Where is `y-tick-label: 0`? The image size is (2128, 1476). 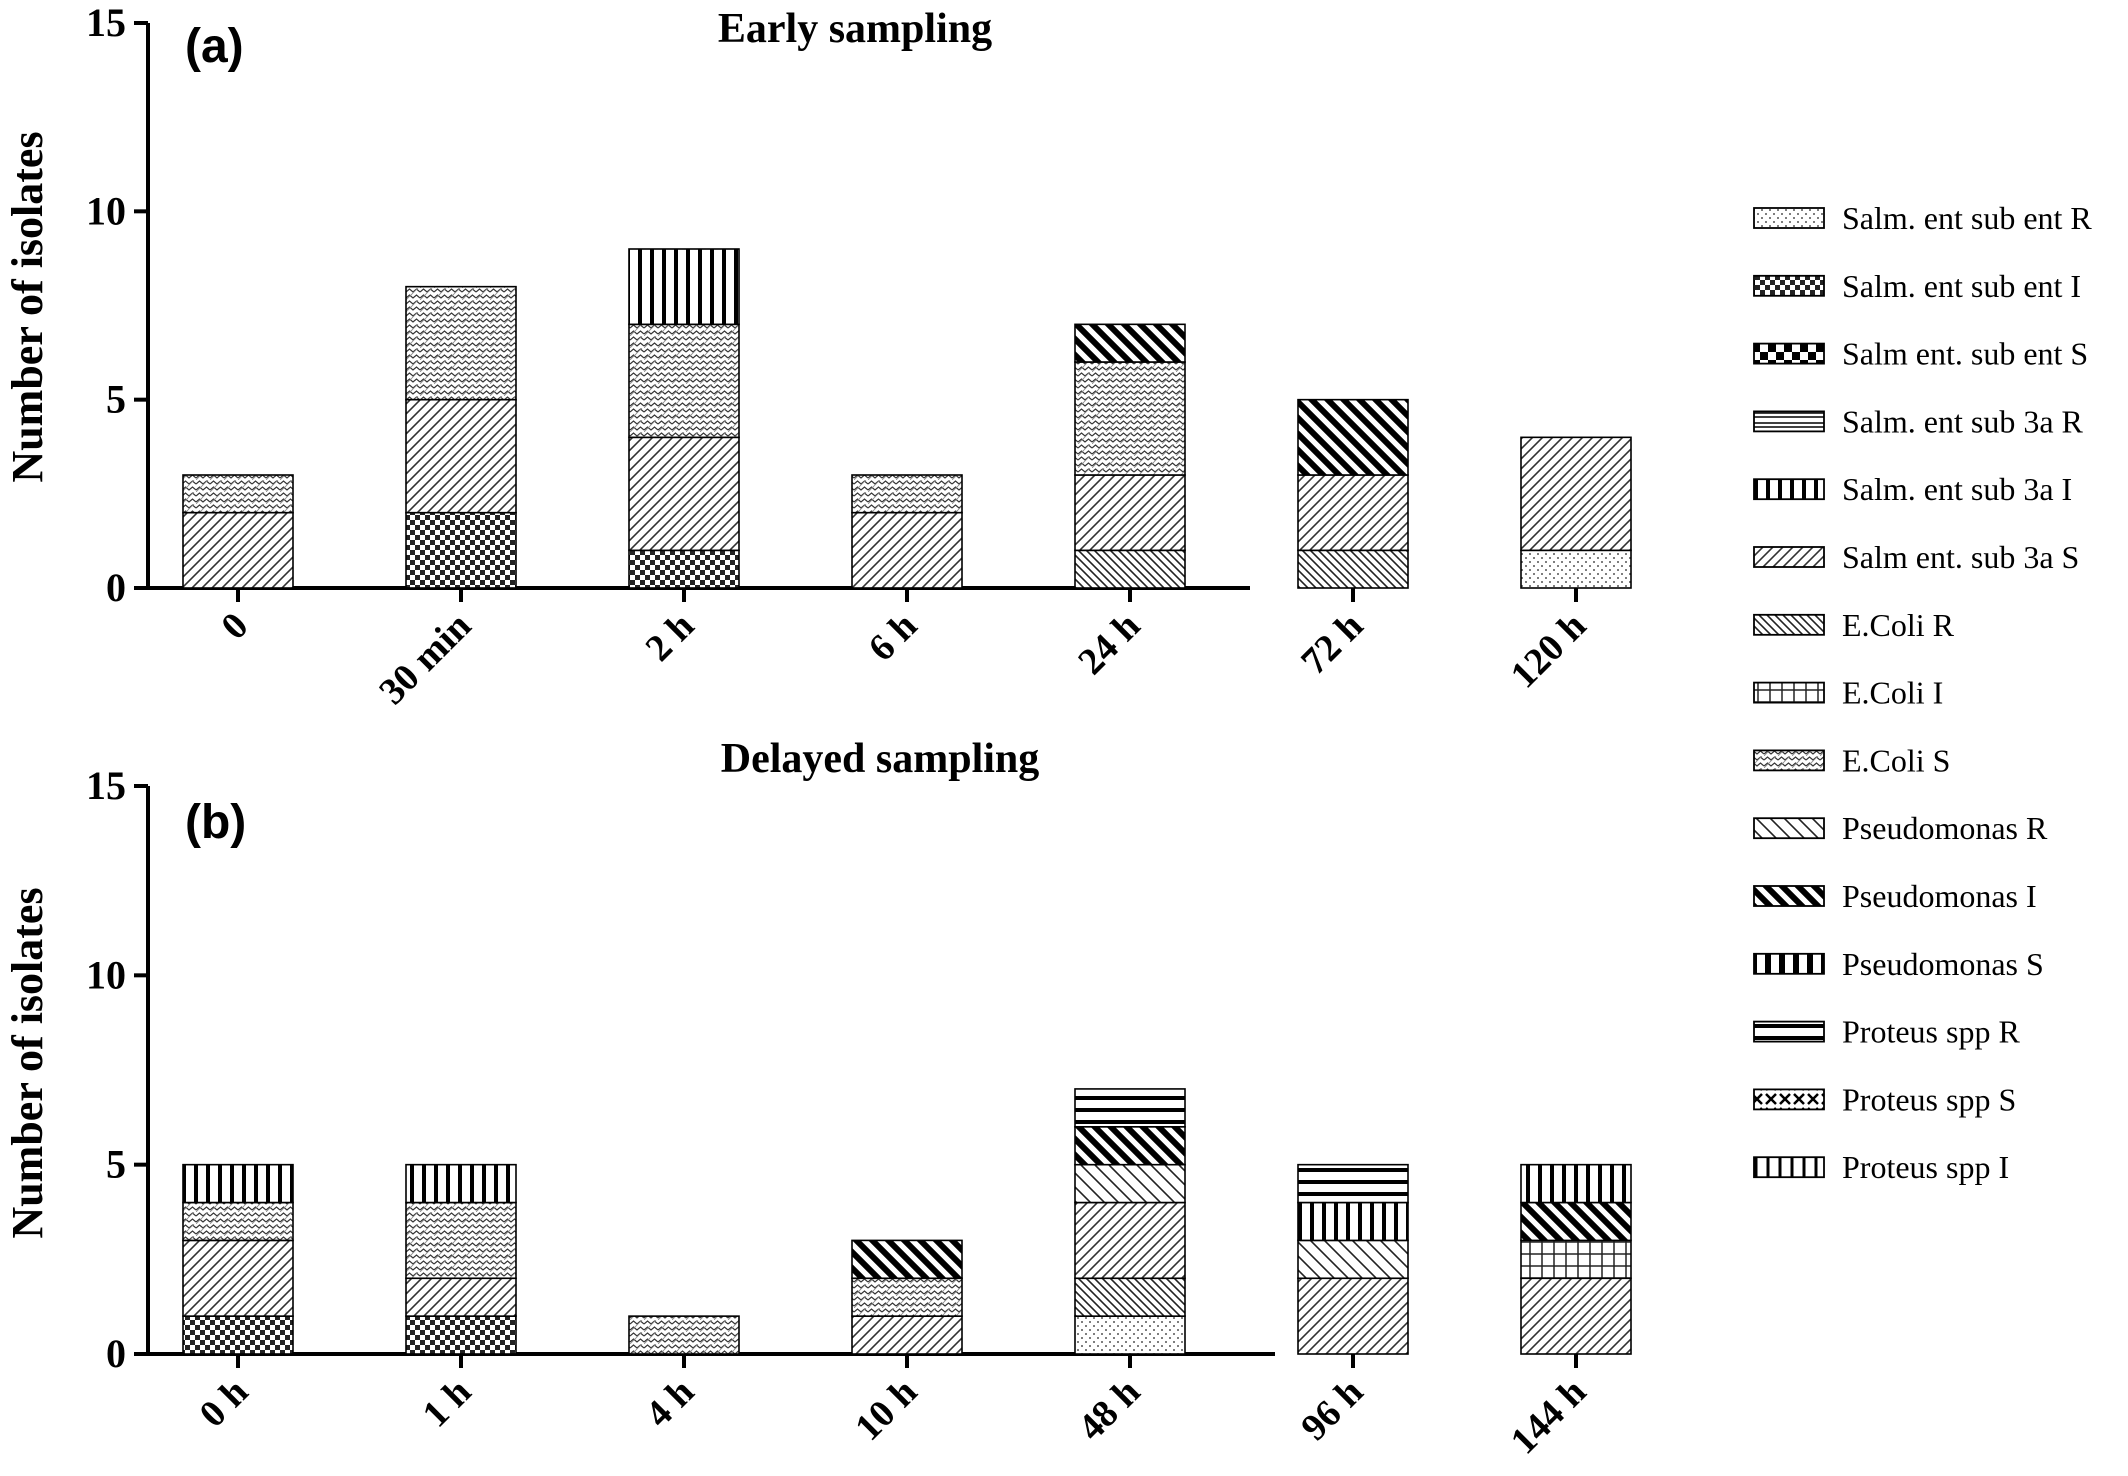
y-tick-label: 0 is located at coordinates (116, 1353).